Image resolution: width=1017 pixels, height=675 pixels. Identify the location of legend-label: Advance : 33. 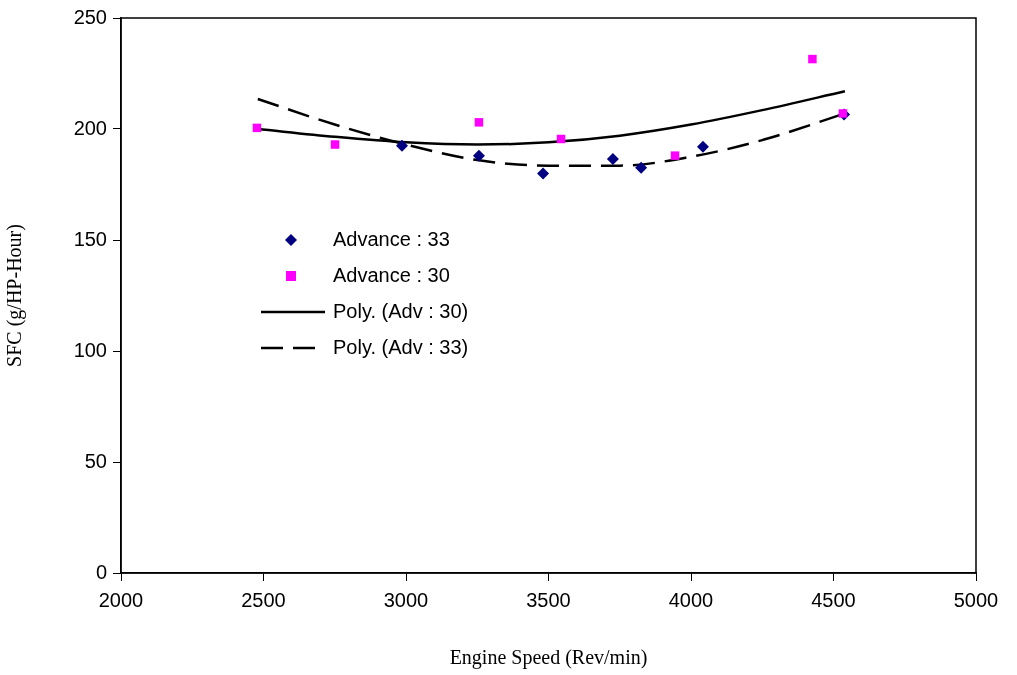
(391, 238).